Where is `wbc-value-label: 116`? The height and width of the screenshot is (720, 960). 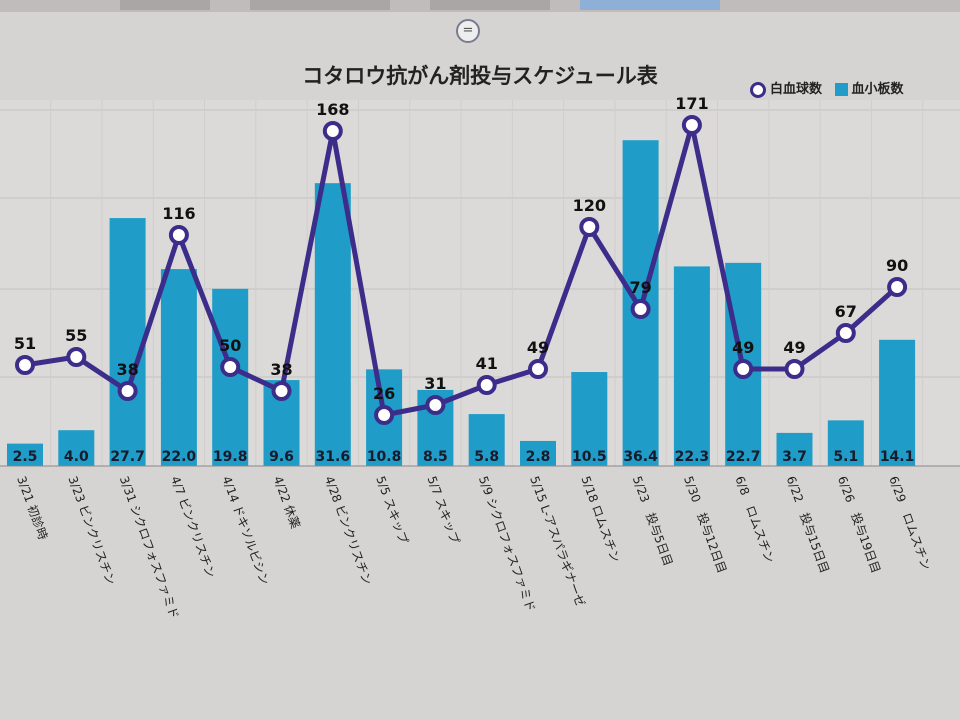
wbc-value-label: 116 is located at coordinates (178, 213).